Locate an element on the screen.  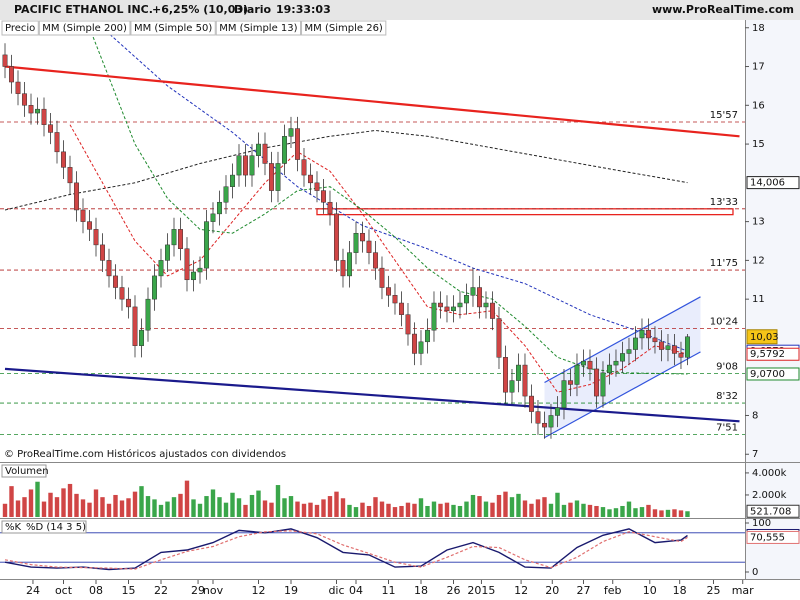
volume-last-label: 521.708 is located at coordinates (770, 511).